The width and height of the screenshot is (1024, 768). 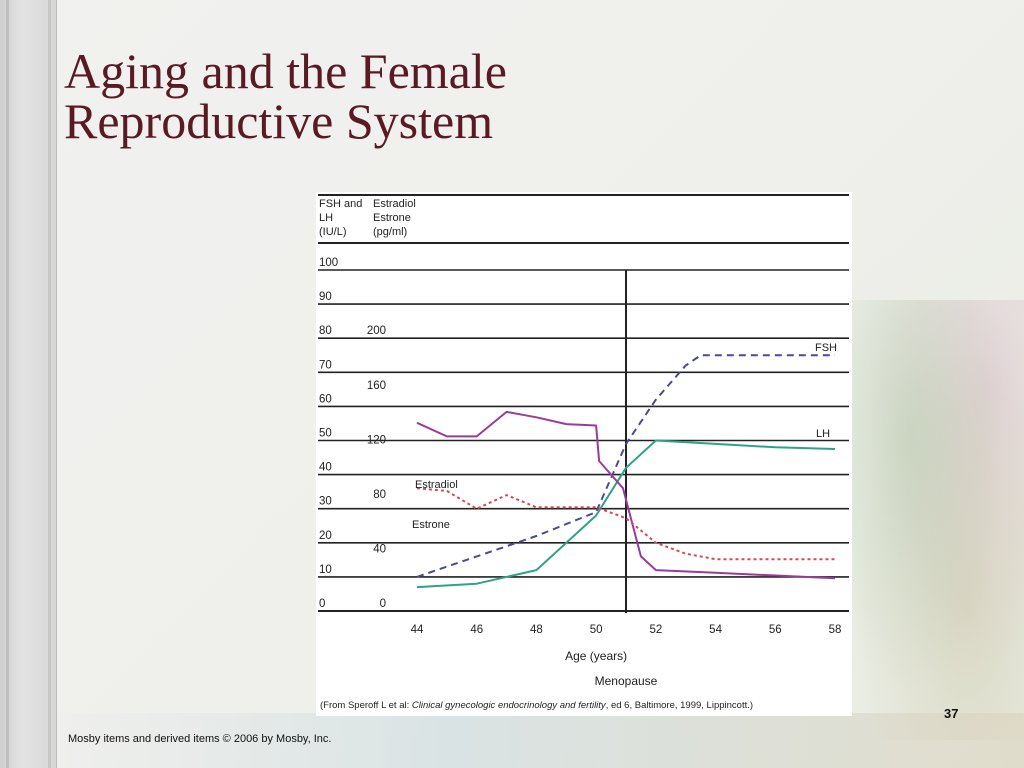 What do you see at coordinates (823, 434) in the screenshot?
I see `series-label-lh: LH` at bounding box center [823, 434].